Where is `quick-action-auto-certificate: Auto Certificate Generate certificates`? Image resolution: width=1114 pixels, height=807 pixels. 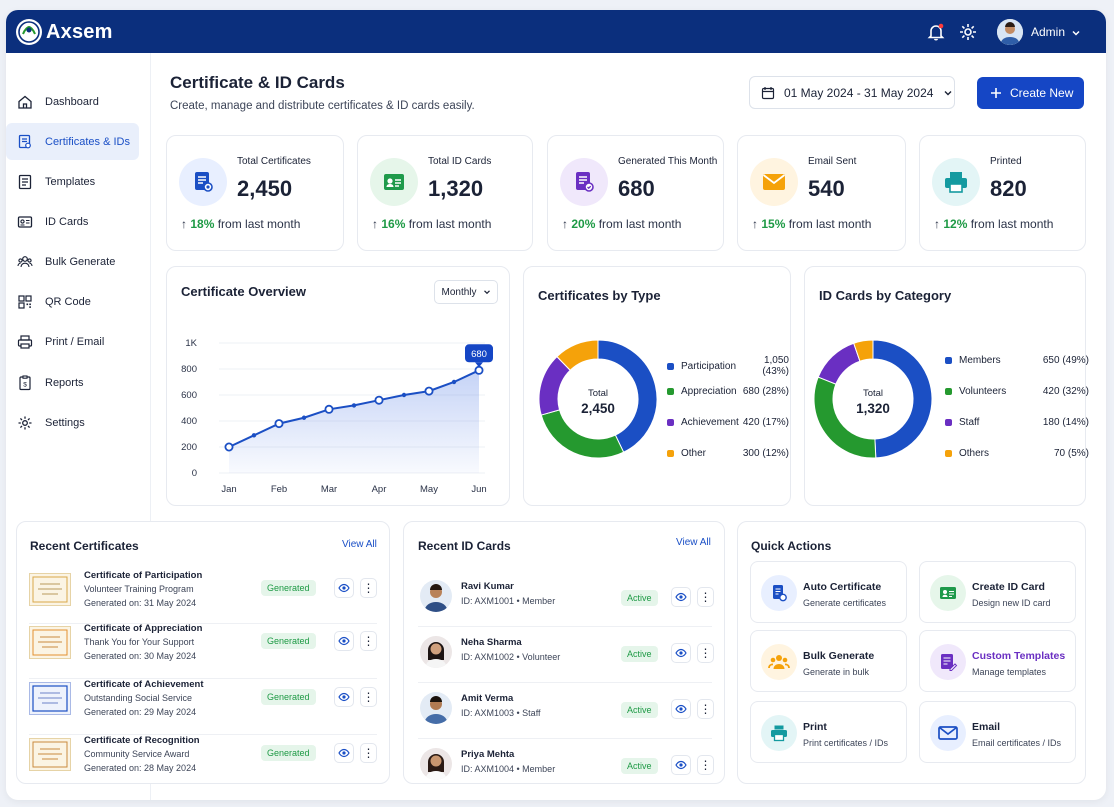
quick-action-auto-certificate: Auto Certificate Generate certificates is located at coordinates (828, 592).